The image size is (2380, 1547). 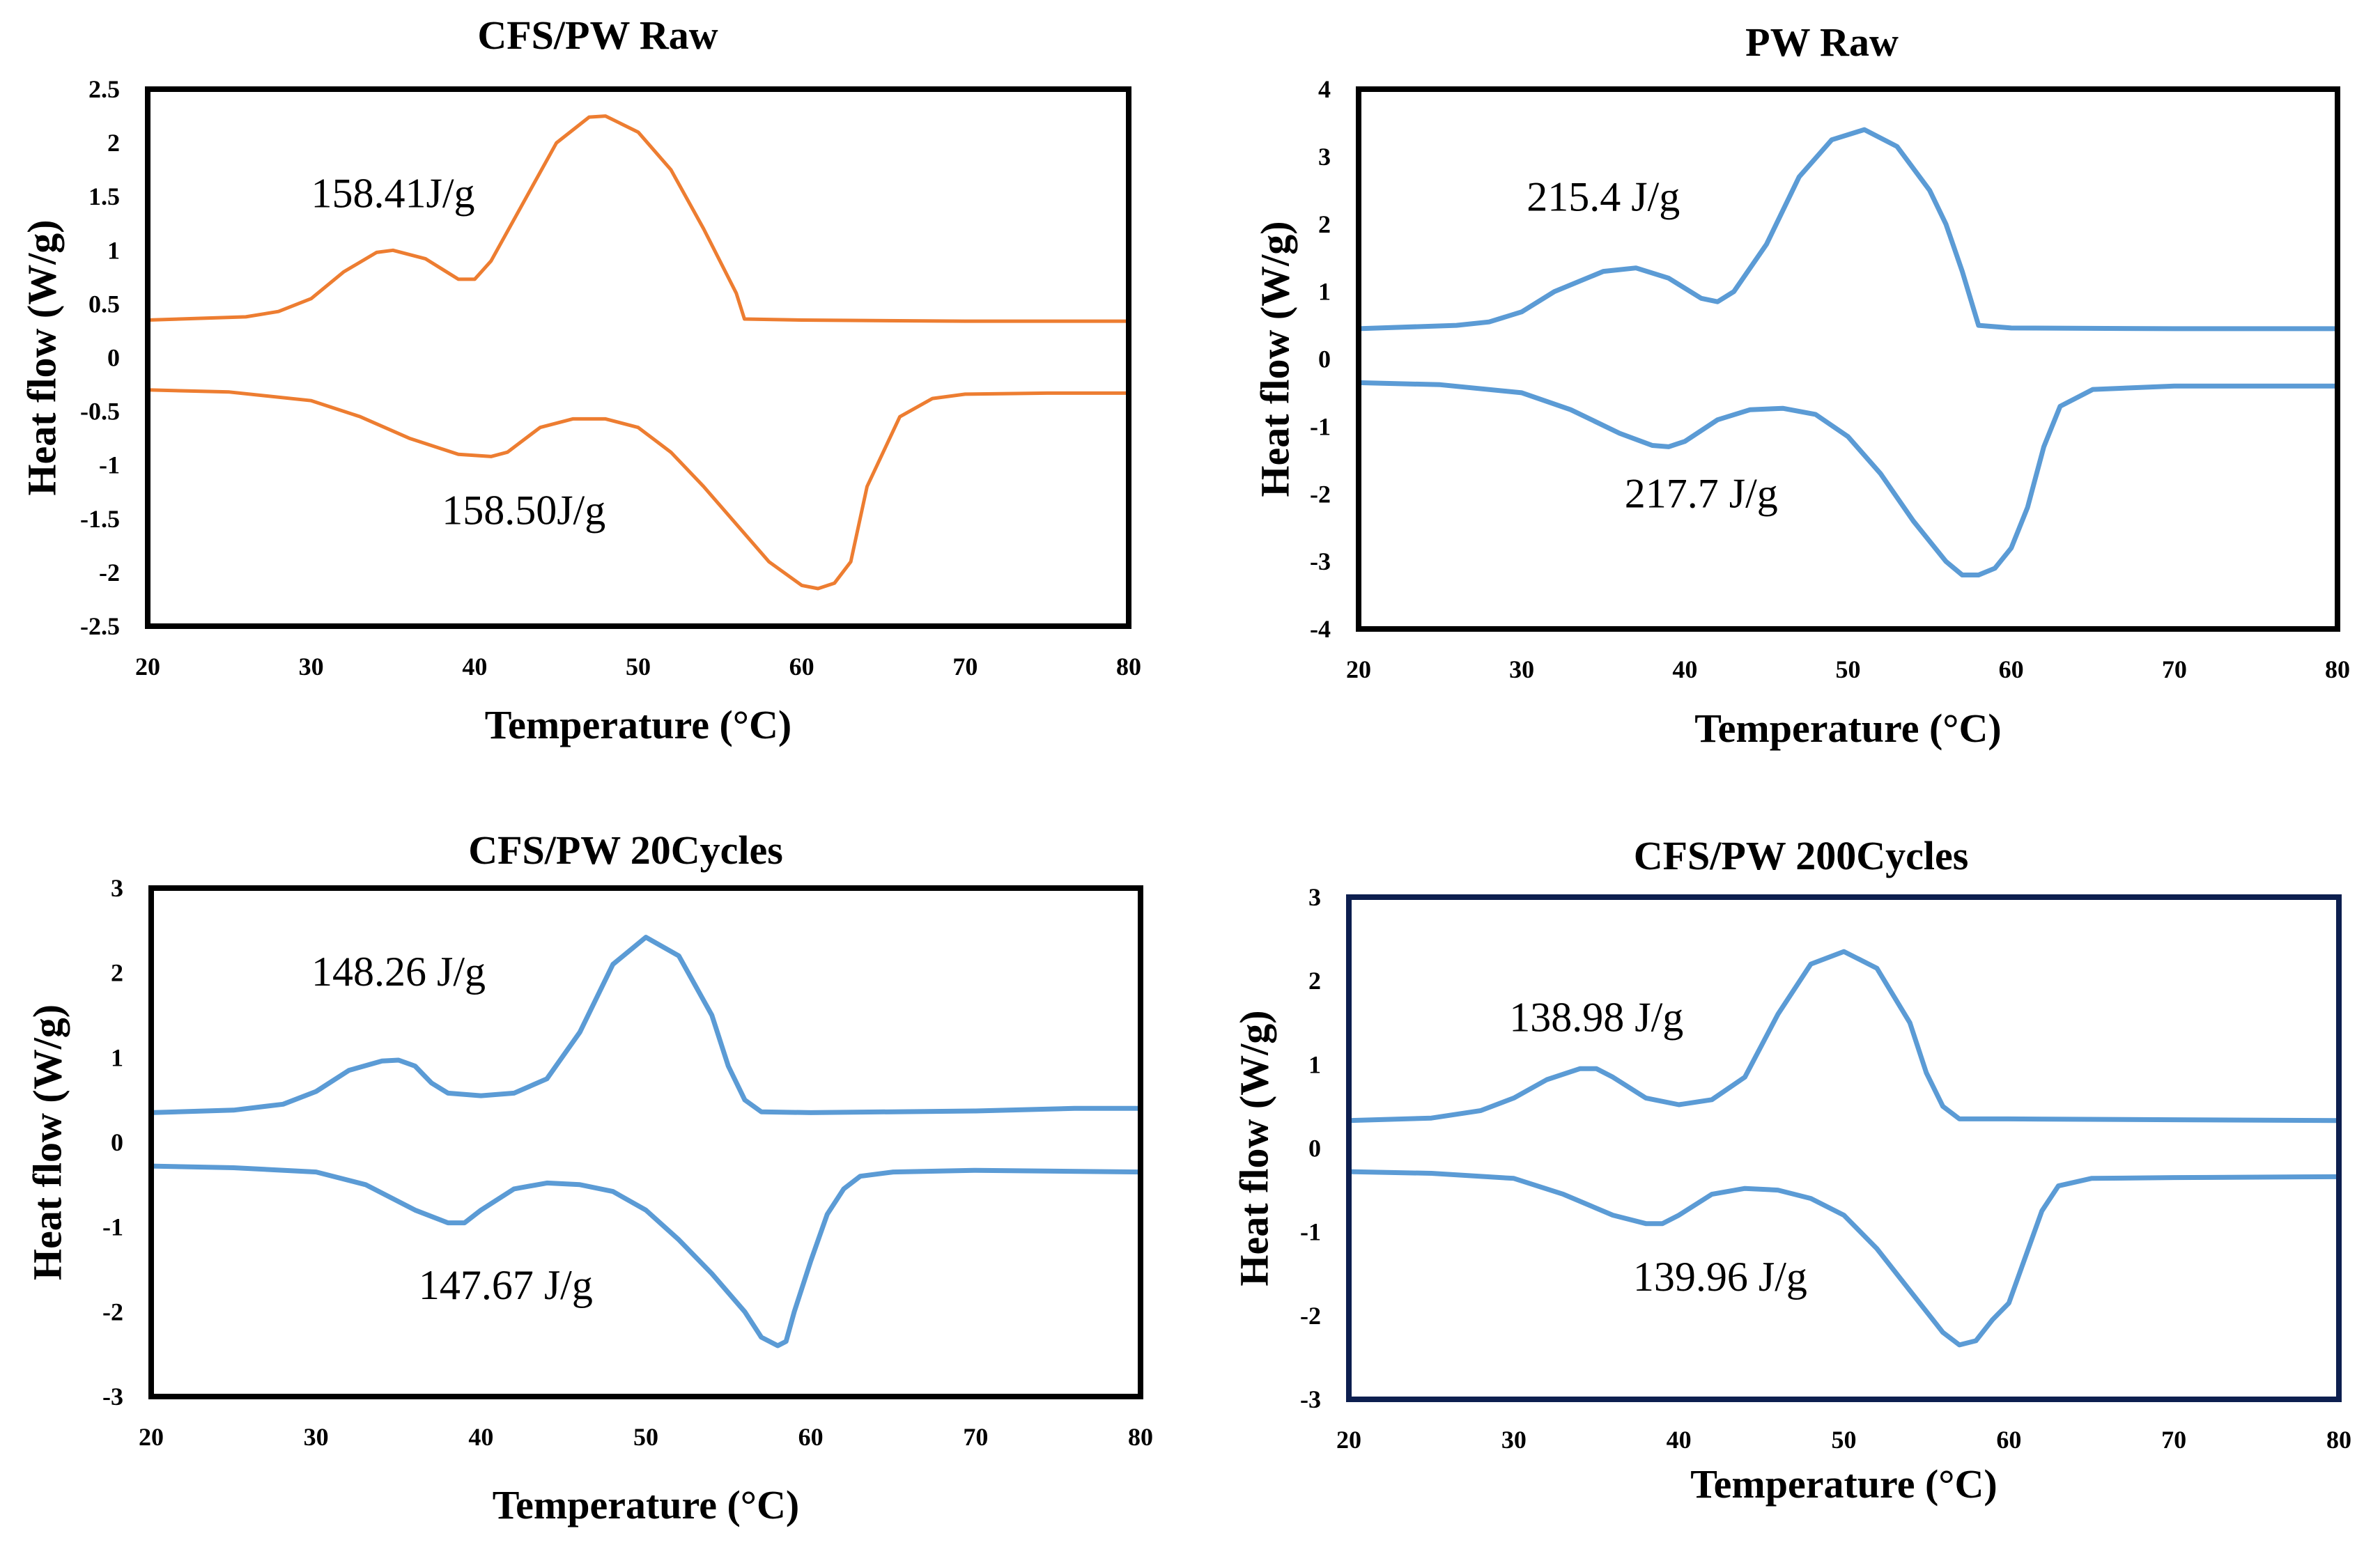 What do you see at coordinates (398, 972) in the screenshot?
I see `enthalpy-annotation: 148.26 J/g` at bounding box center [398, 972].